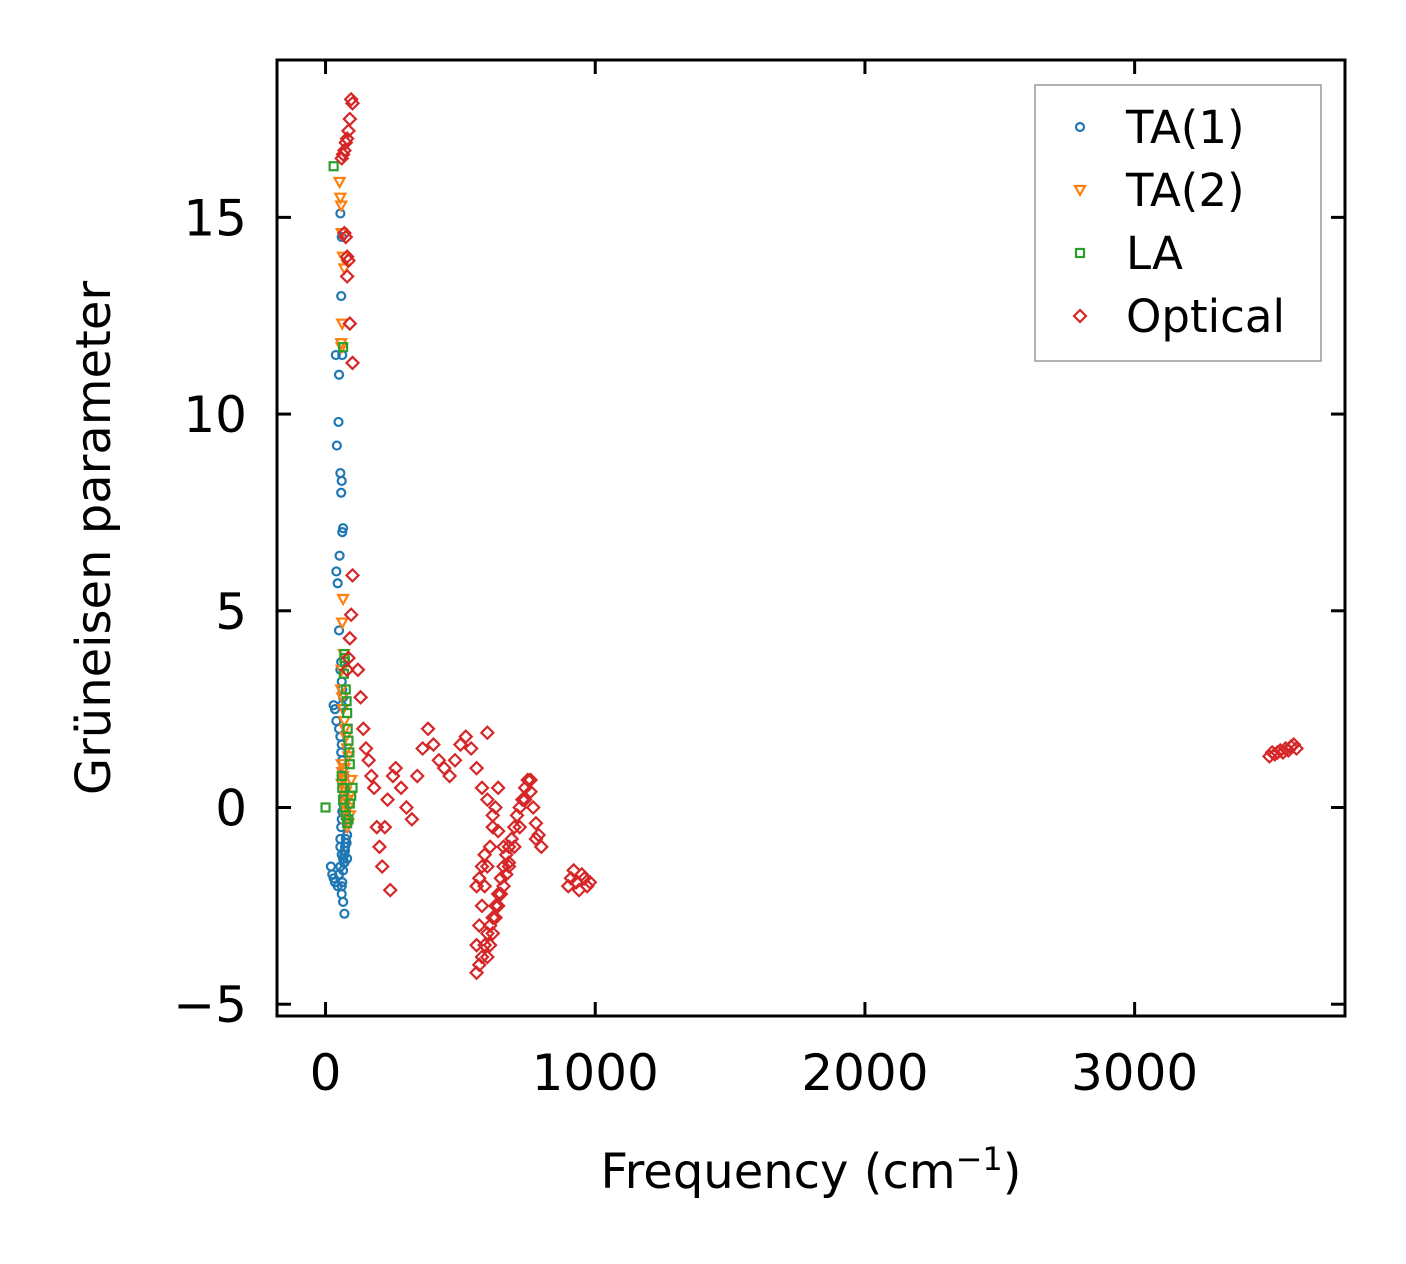 Image resolution: width=1406 pixels, height=1264 pixels. What do you see at coordinates (326, 1073) in the screenshot?
I see `x-tick-label: 0` at bounding box center [326, 1073].